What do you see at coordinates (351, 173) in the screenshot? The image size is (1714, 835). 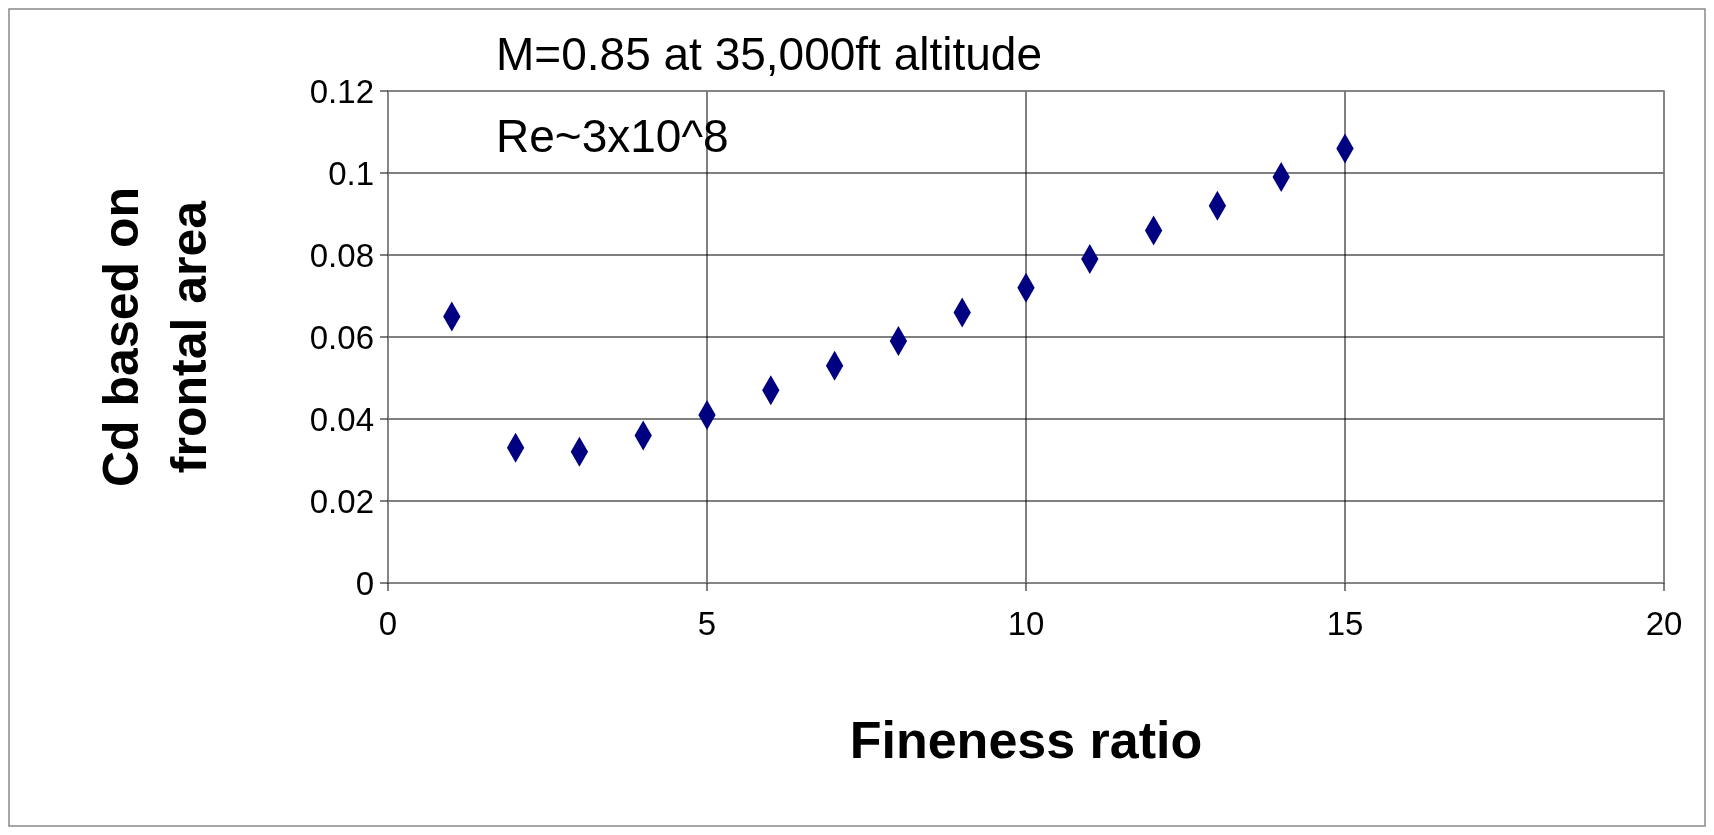 I see `y-tick-label: 0.1` at bounding box center [351, 173].